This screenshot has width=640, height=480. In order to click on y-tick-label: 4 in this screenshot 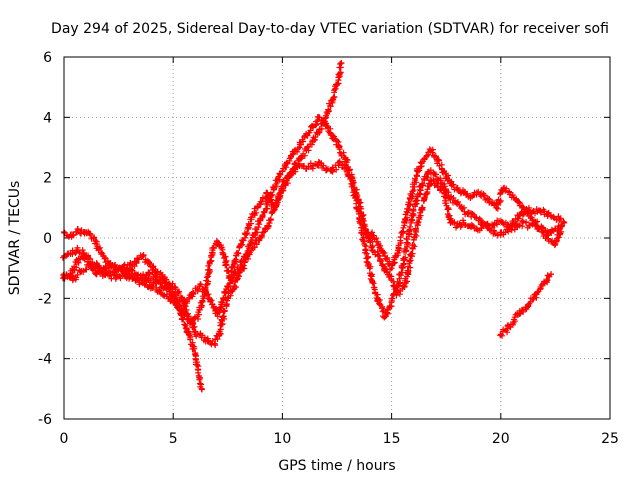, I will do `click(47, 118)`.